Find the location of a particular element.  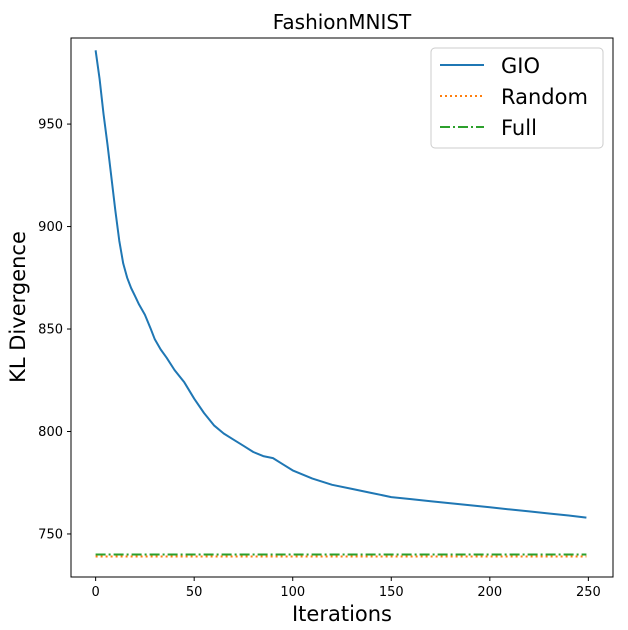

y-tick-label: 750 is located at coordinates (50, 534).